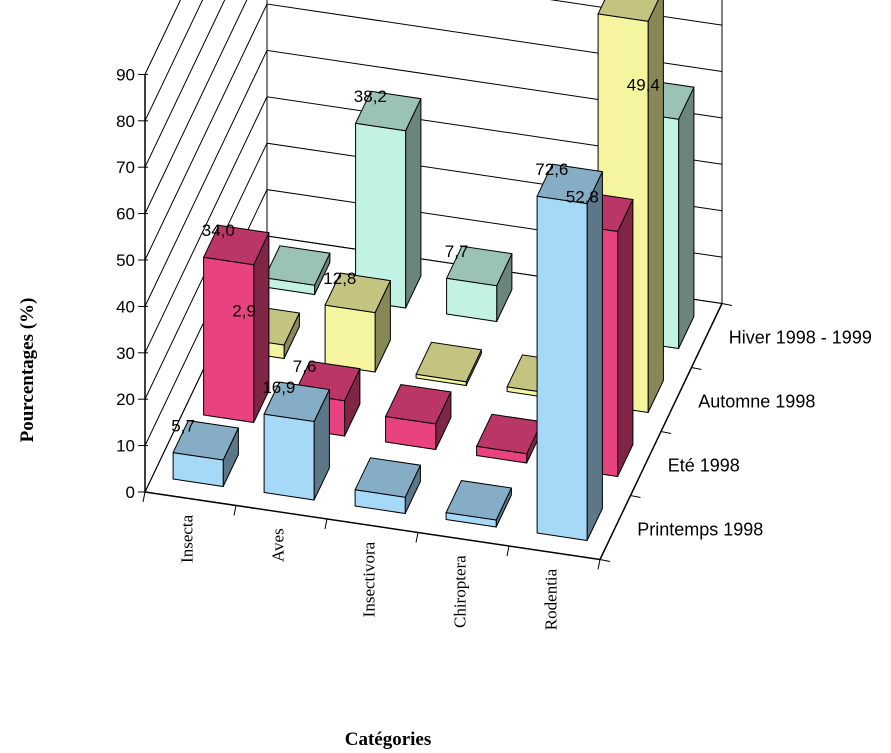 This screenshot has height=753, width=891. Describe the element at coordinates (125, 167) in the screenshot. I see `y-tick-label: 70` at that location.